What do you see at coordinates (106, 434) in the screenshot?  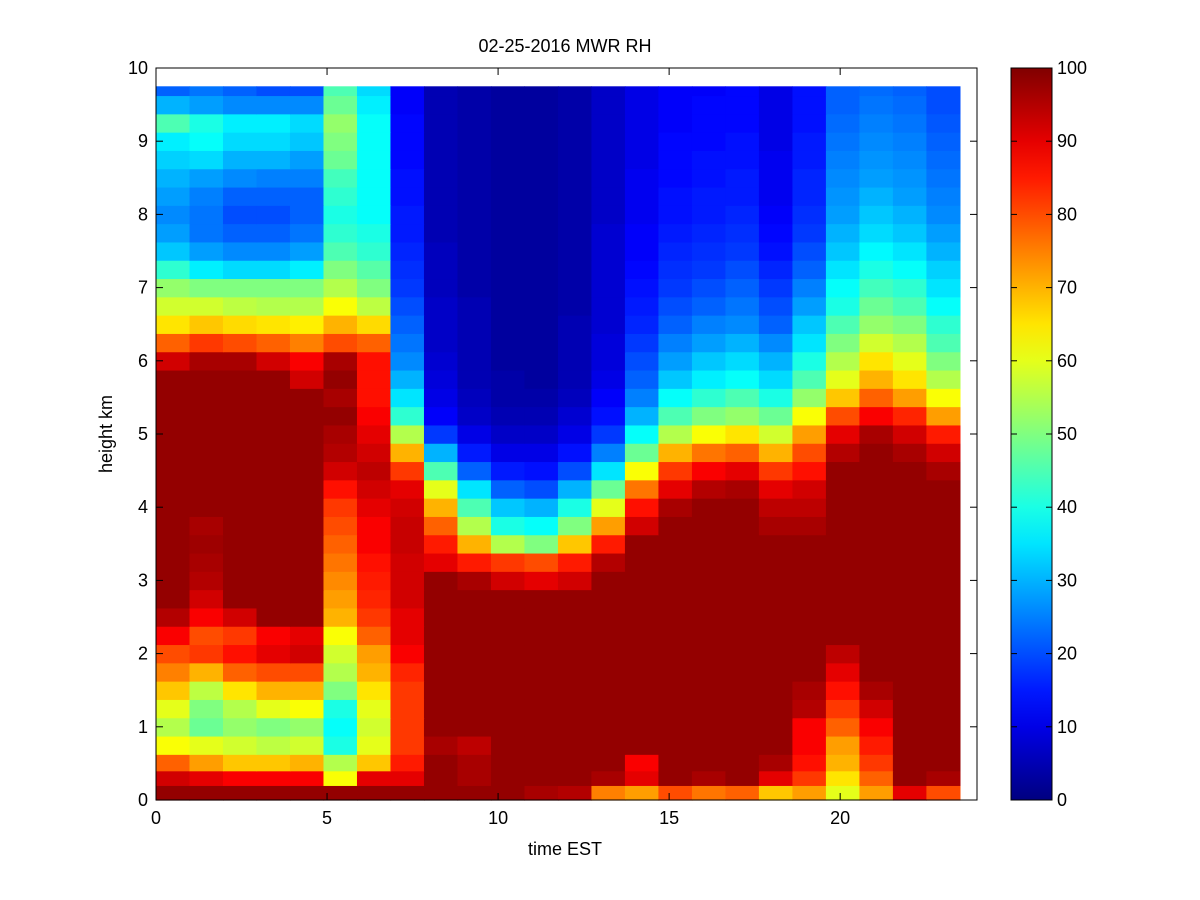 I see `y-axis-label: height km` at bounding box center [106, 434].